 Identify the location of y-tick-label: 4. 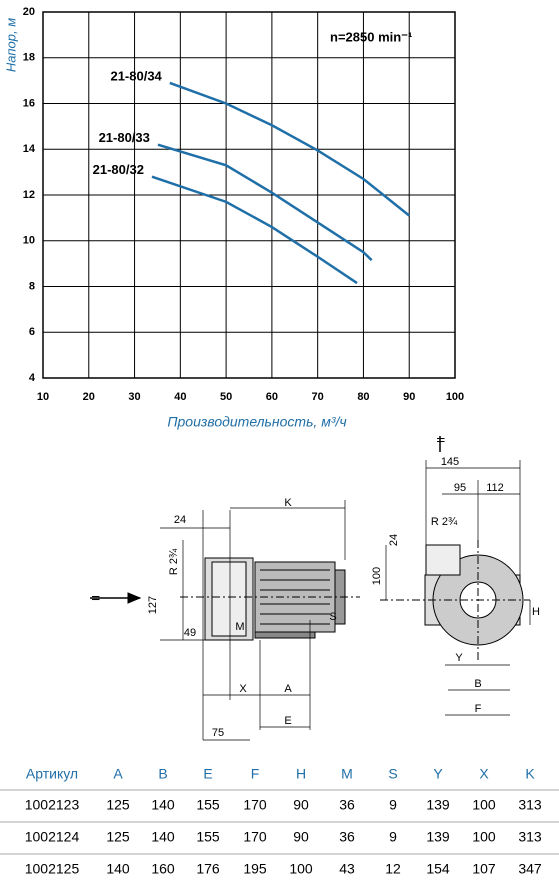
(32, 378).